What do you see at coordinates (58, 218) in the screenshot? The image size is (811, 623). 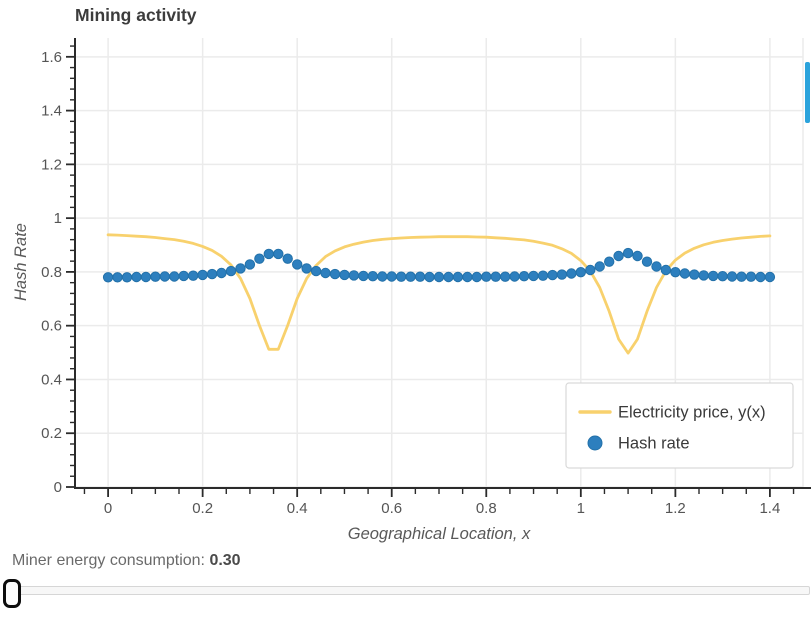 I see `y-tick-label: 1` at bounding box center [58, 218].